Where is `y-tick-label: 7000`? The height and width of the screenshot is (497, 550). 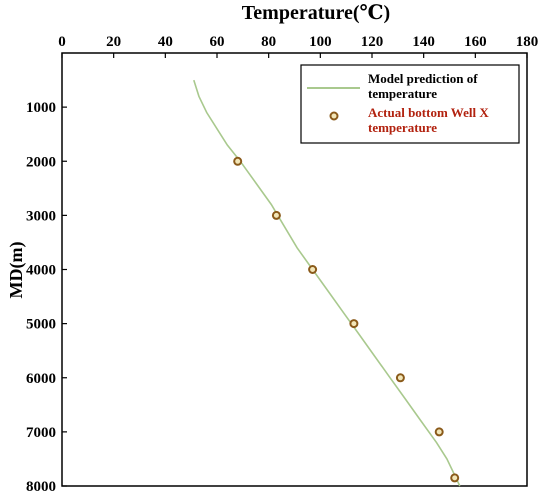 y-tick-label: 7000 is located at coordinates (41, 433).